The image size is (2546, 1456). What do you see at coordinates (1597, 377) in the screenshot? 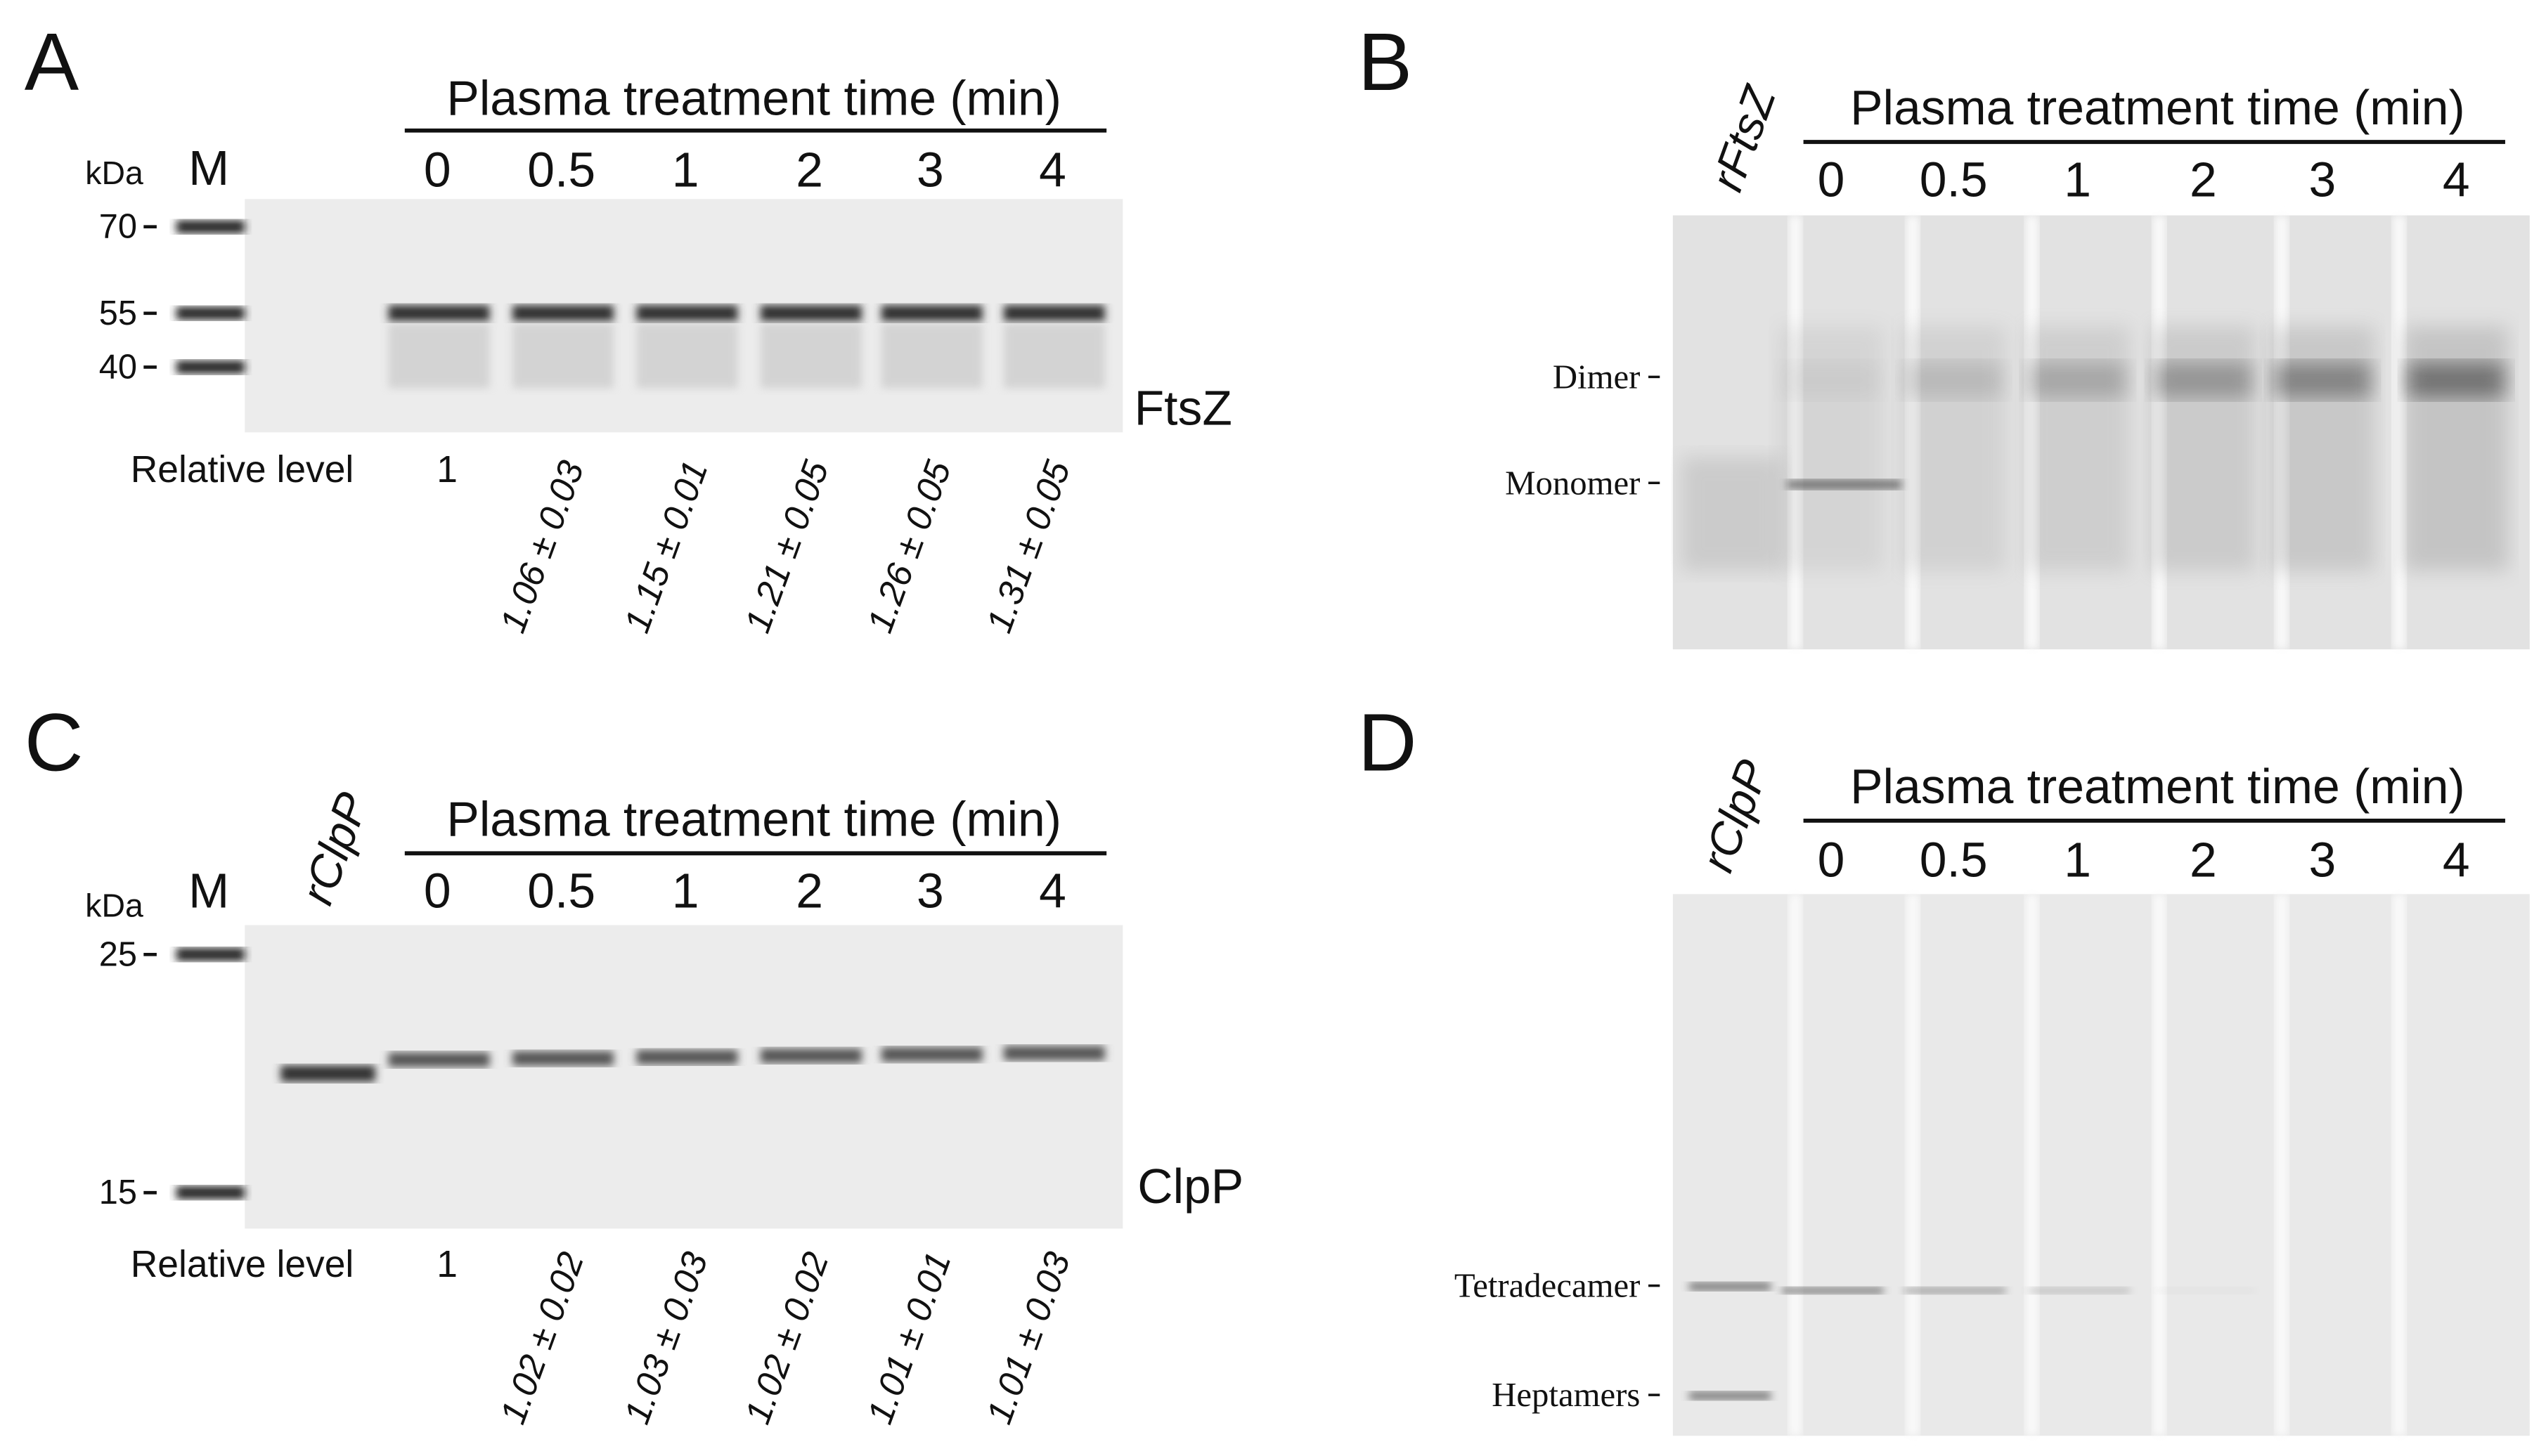
I see `band-label: Dimer` at bounding box center [1597, 377].